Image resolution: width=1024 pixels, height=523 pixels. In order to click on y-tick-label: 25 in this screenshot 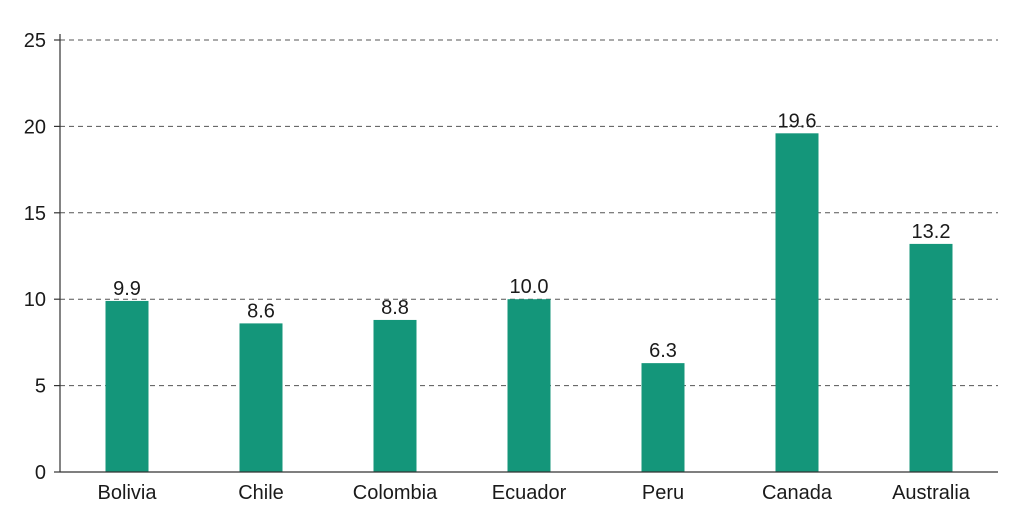, I will do `click(35, 41)`.